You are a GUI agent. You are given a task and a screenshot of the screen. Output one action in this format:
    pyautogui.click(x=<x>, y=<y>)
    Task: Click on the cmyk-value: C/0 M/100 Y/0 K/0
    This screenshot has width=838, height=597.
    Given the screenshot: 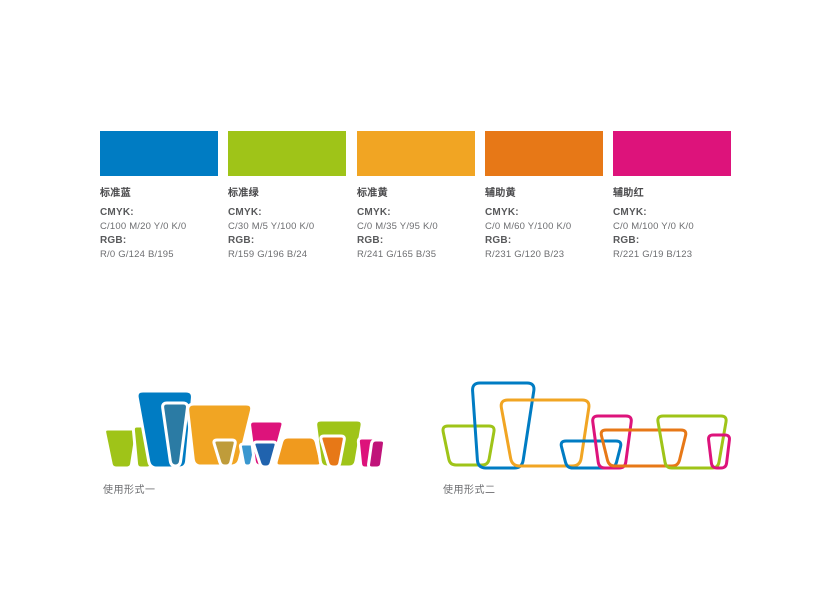 What is the action you would take?
    pyautogui.click(x=653, y=226)
    